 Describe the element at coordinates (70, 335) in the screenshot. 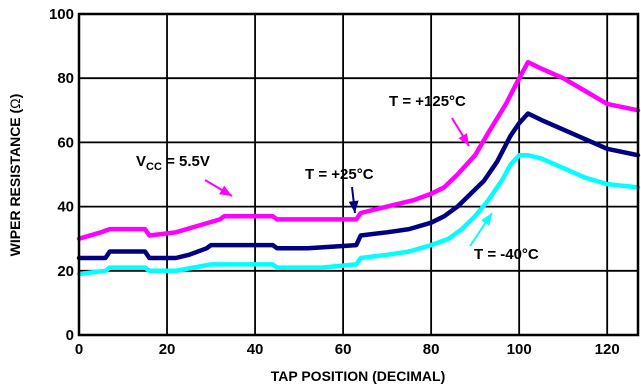

I see `y-tick-label-0: 0` at that location.